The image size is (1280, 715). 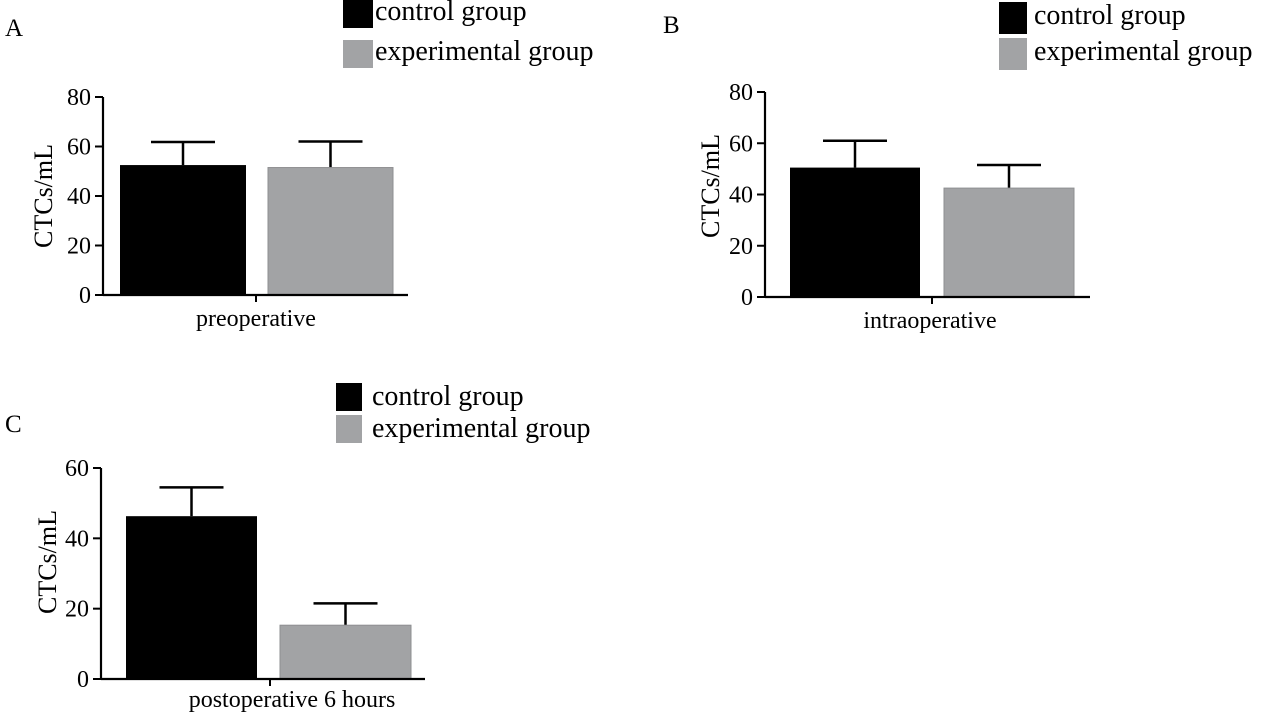 I want to click on x-axis-label: preoperative, so click(x=256, y=319).